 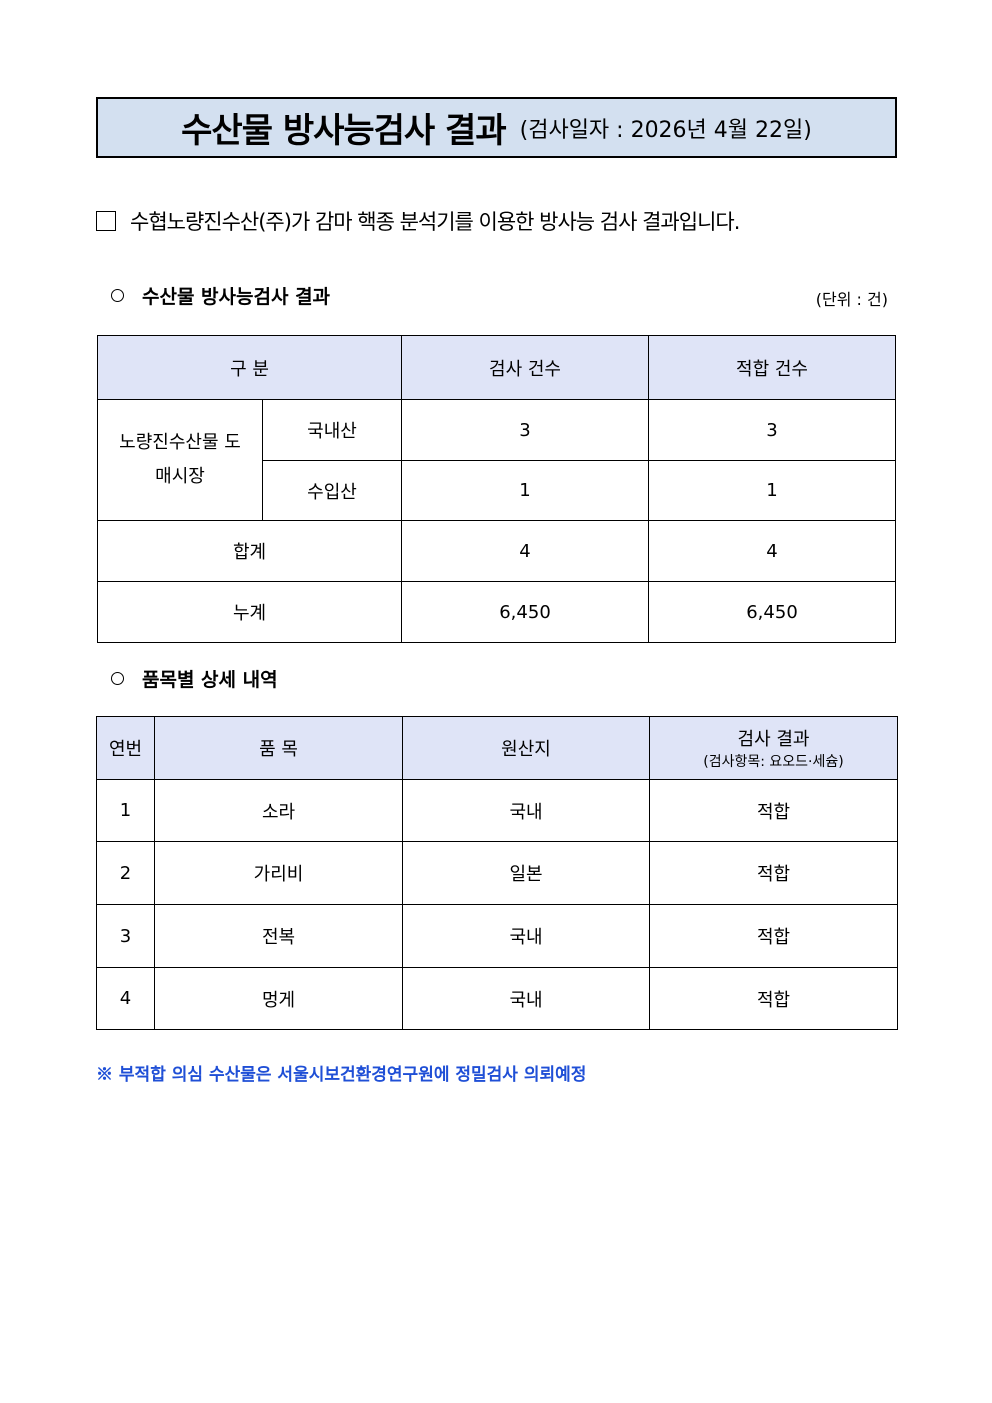 What do you see at coordinates (772, 490) in the screenshot?
I see `passed-count: 1` at bounding box center [772, 490].